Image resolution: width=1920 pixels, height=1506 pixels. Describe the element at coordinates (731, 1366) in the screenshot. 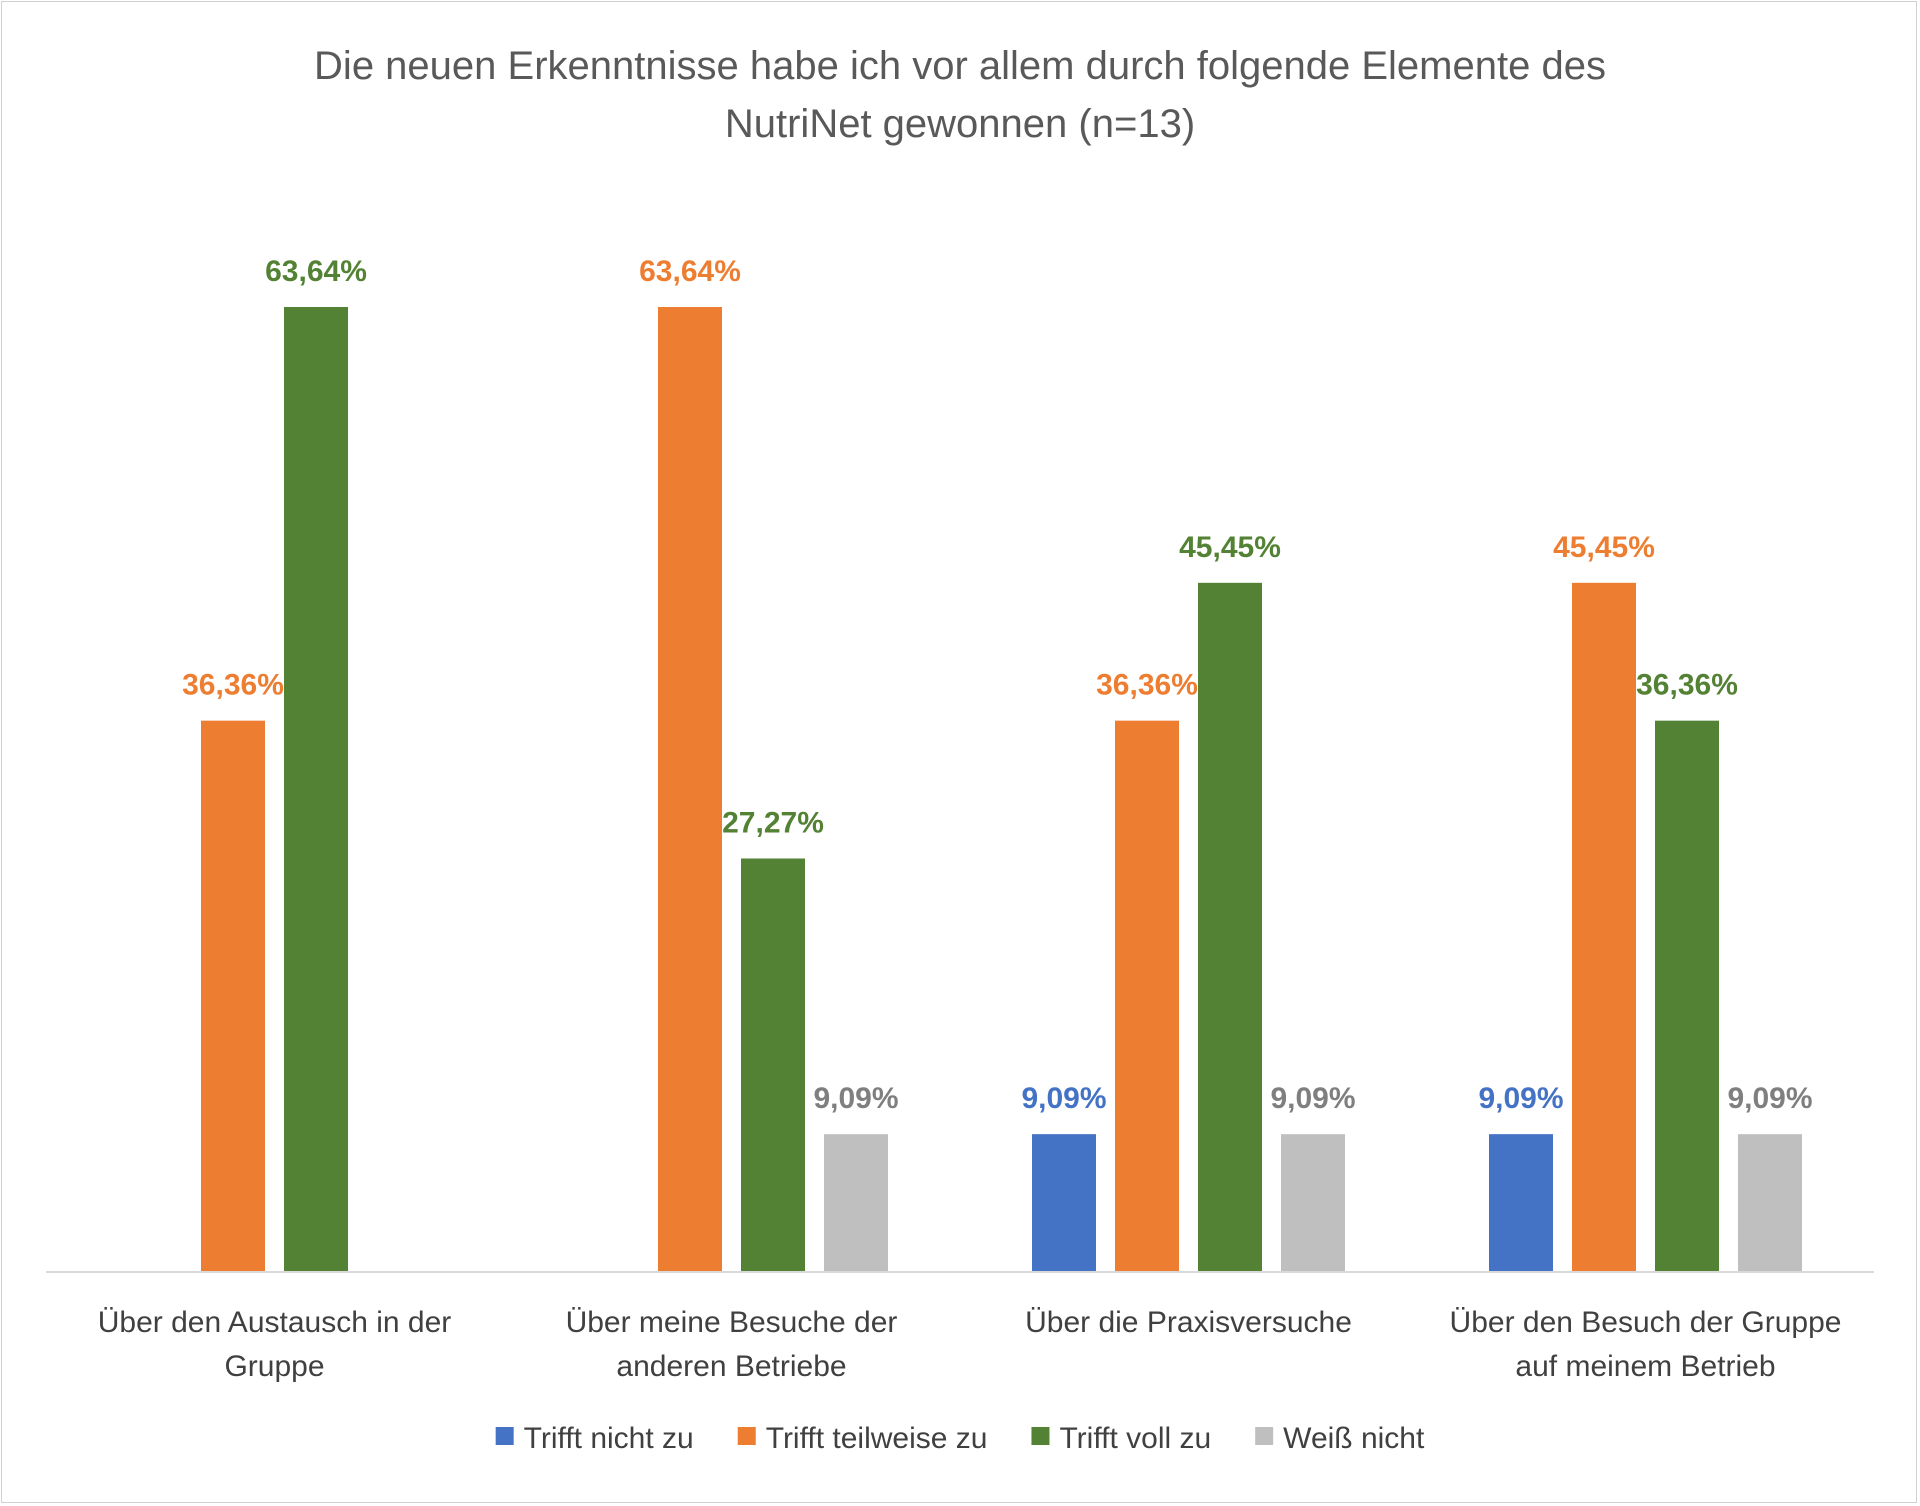

I see `category-label-2-line-2: anderen Betriebe` at that location.